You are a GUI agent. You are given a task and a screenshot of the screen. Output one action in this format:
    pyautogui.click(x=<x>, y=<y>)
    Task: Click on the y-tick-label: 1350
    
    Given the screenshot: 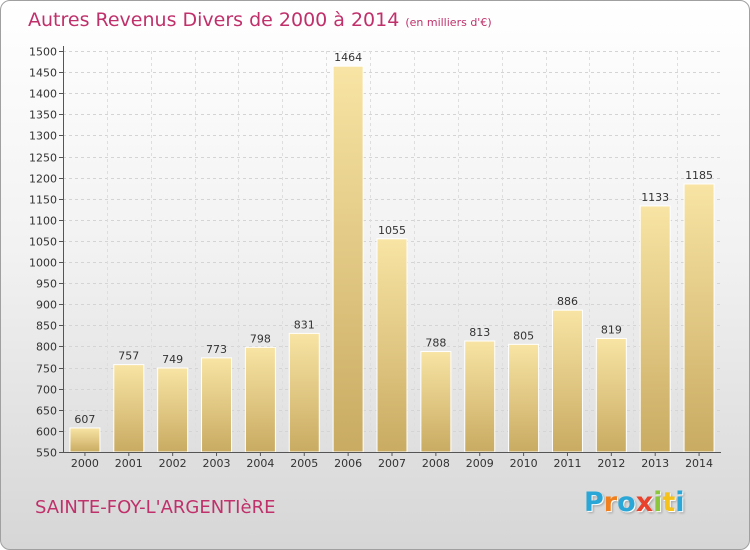 What is the action you would take?
    pyautogui.click(x=43, y=115)
    